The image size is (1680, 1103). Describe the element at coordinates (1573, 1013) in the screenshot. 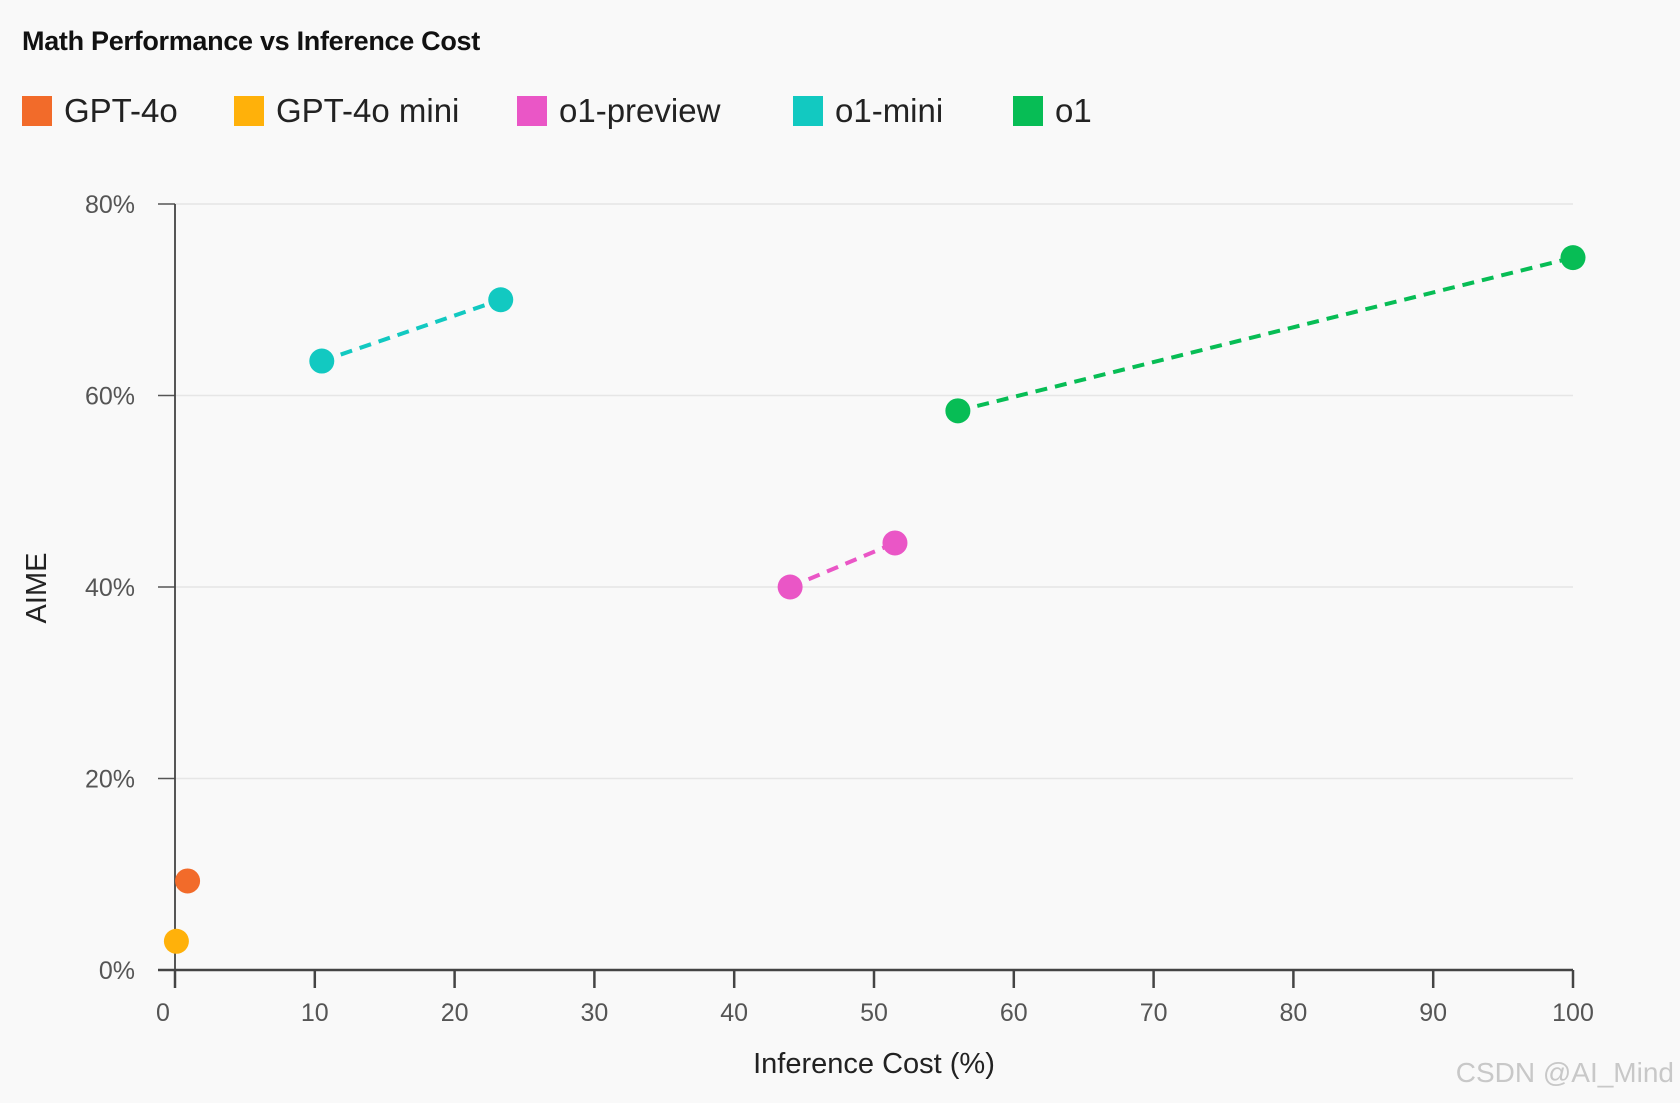

I see `x-tick-label: 100` at that location.